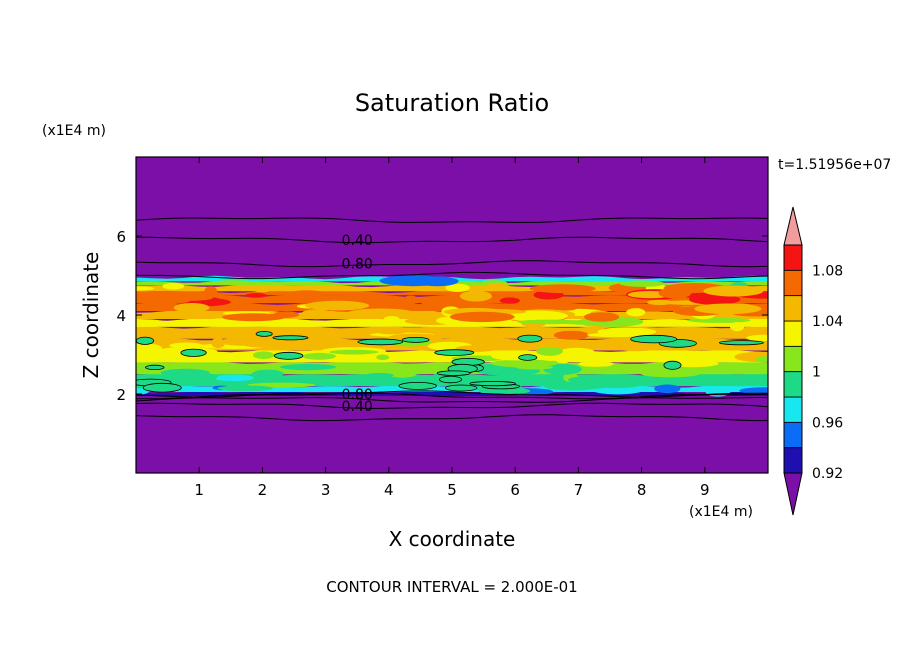  I want to click on contour-interval-label: CONTOUR INTERVAL = 2.000E-01, so click(451, 587).